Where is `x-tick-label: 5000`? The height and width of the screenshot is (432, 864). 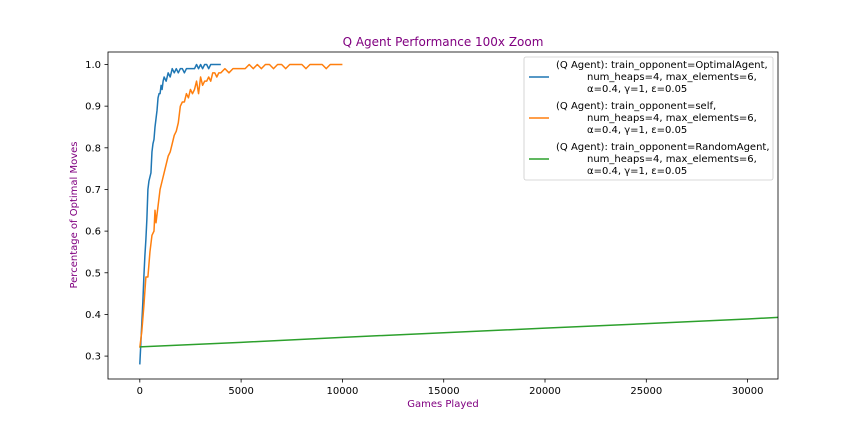 x-tick-label: 5000 is located at coordinates (240, 391).